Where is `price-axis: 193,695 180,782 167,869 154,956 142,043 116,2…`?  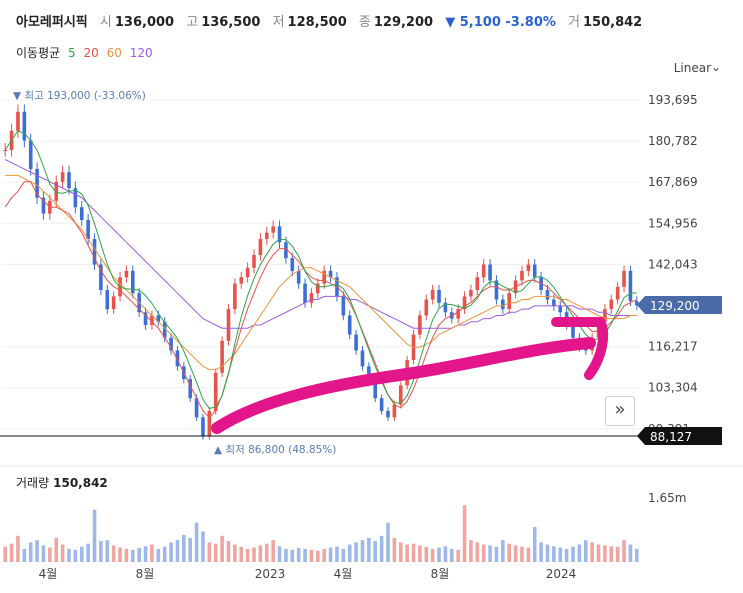 price-axis: 193,695 180,782 167,869 154,956 142,043 116,2… is located at coordinates (679, 269).